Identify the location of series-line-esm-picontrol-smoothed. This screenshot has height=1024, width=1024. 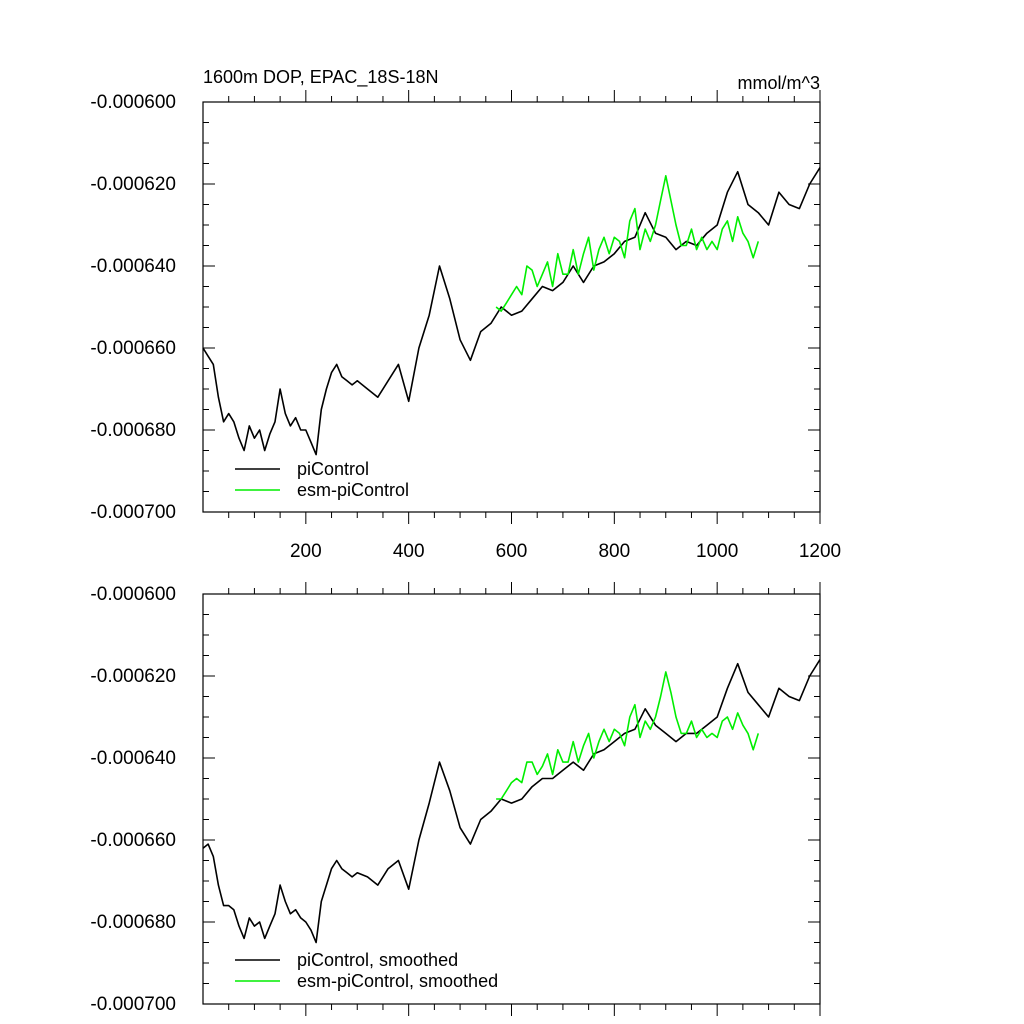
(628, 735).